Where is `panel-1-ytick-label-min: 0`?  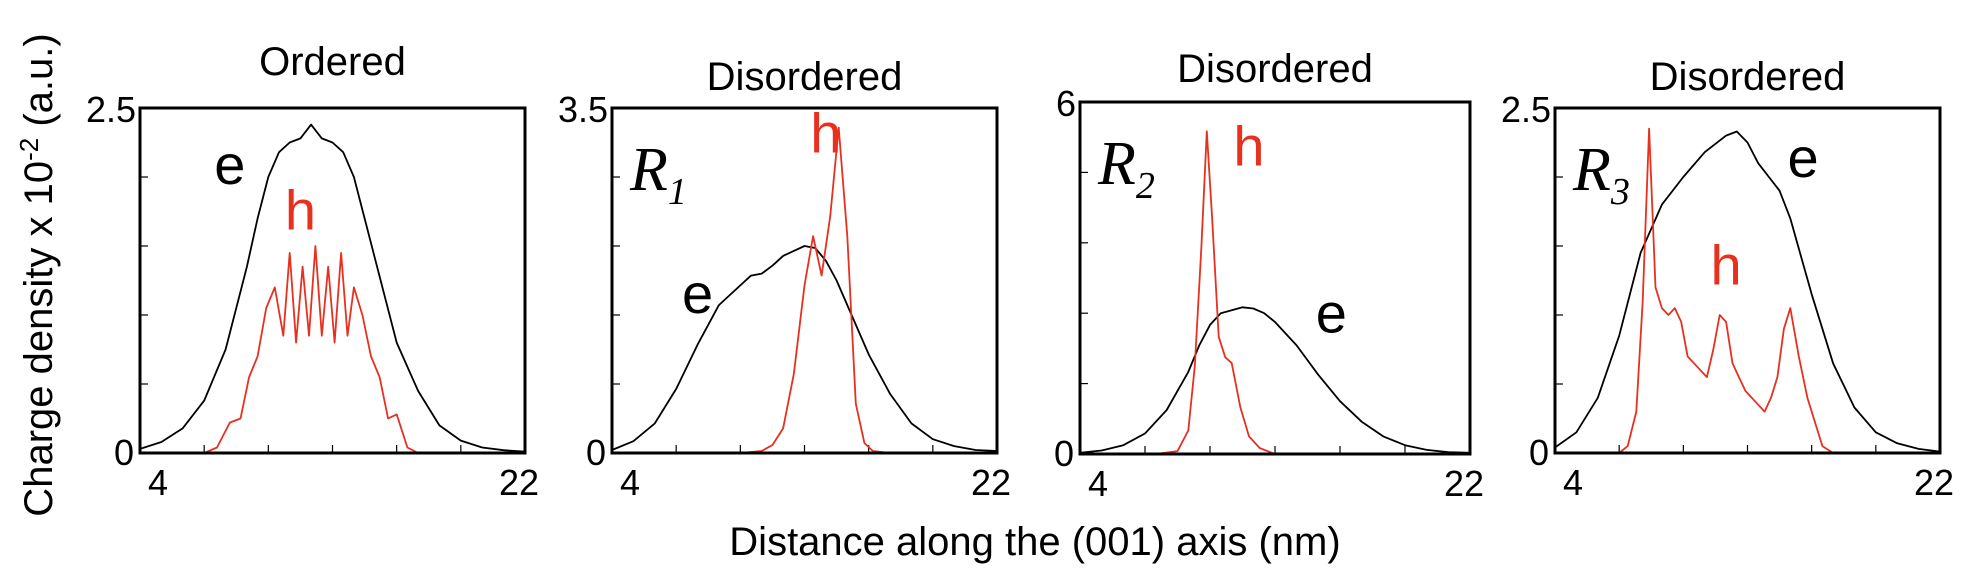
panel-1-ytick-label-min: 0 is located at coordinates (124, 452).